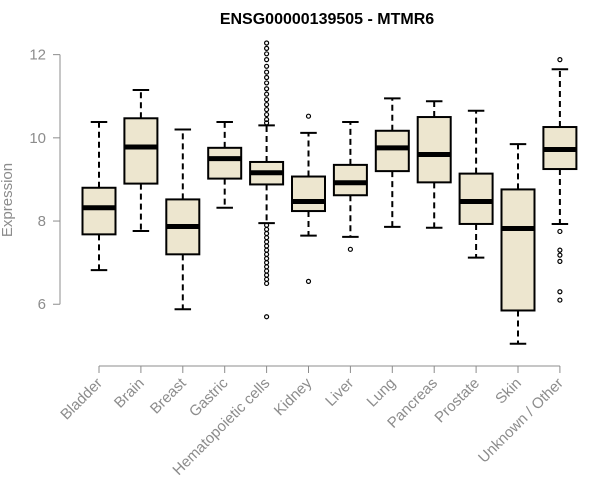 The height and width of the screenshot is (500, 600). Describe the element at coordinates (267, 180) in the screenshot. I see `box-hematopoietic-cells` at that location.